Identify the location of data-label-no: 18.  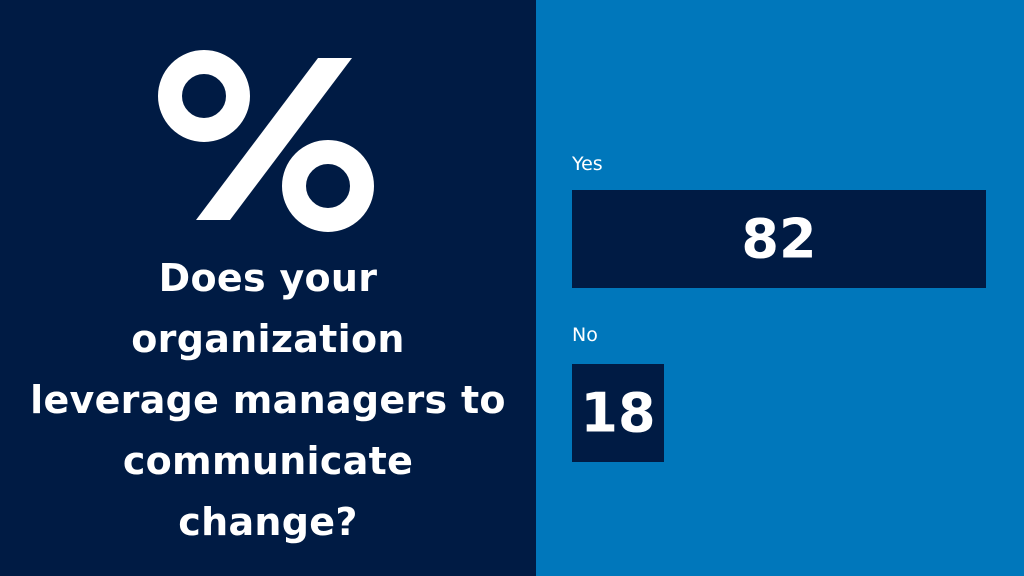
(617, 413).